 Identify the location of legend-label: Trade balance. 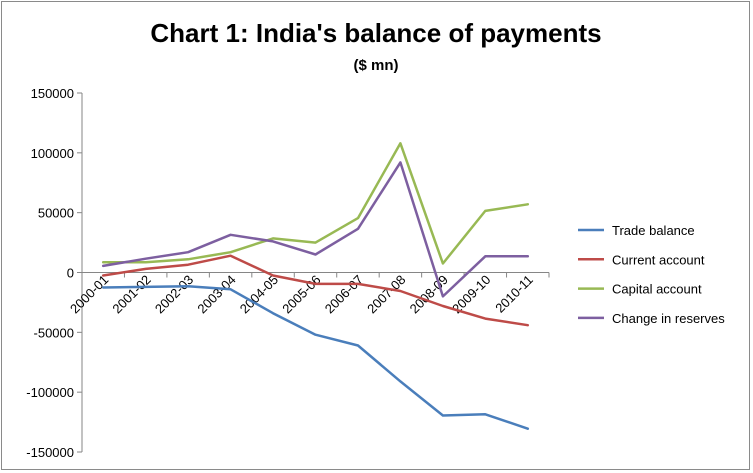
(653, 230).